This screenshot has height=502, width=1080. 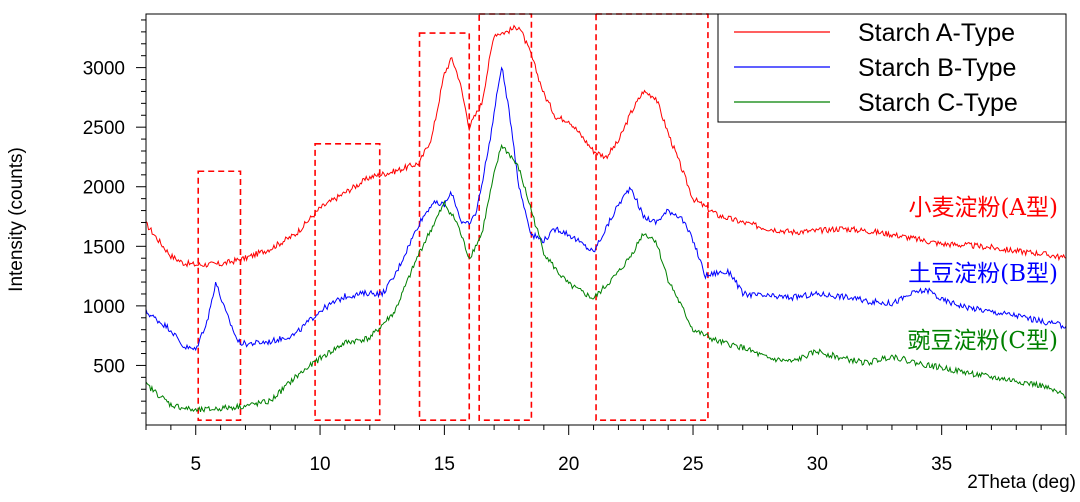 I want to click on y-axis: 500 1000 1500 2000 2500 3000, so click(x=114, y=216).